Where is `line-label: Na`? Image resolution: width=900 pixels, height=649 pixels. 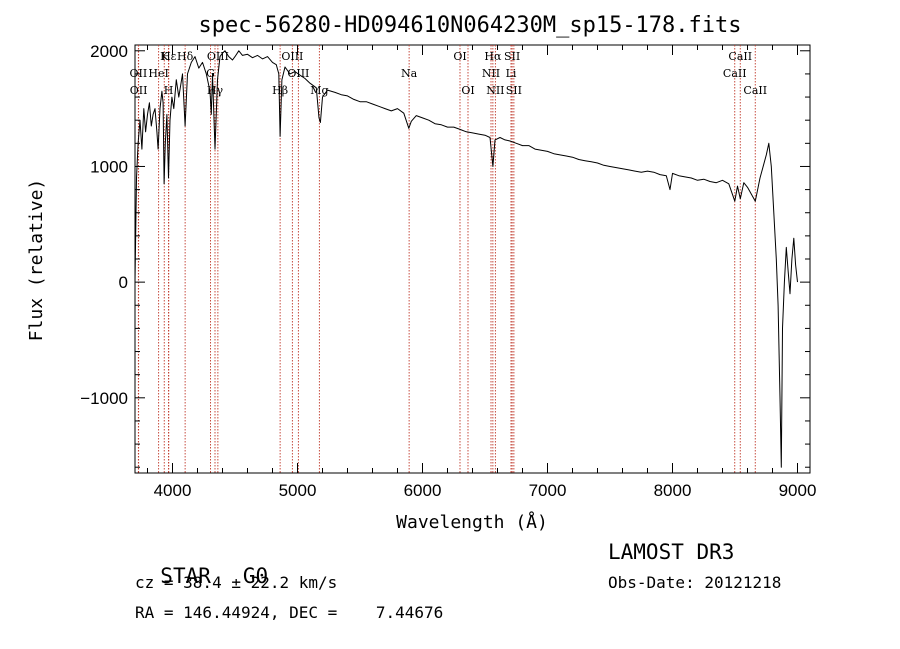
line-label: Na is located at coordinates (409, 73).